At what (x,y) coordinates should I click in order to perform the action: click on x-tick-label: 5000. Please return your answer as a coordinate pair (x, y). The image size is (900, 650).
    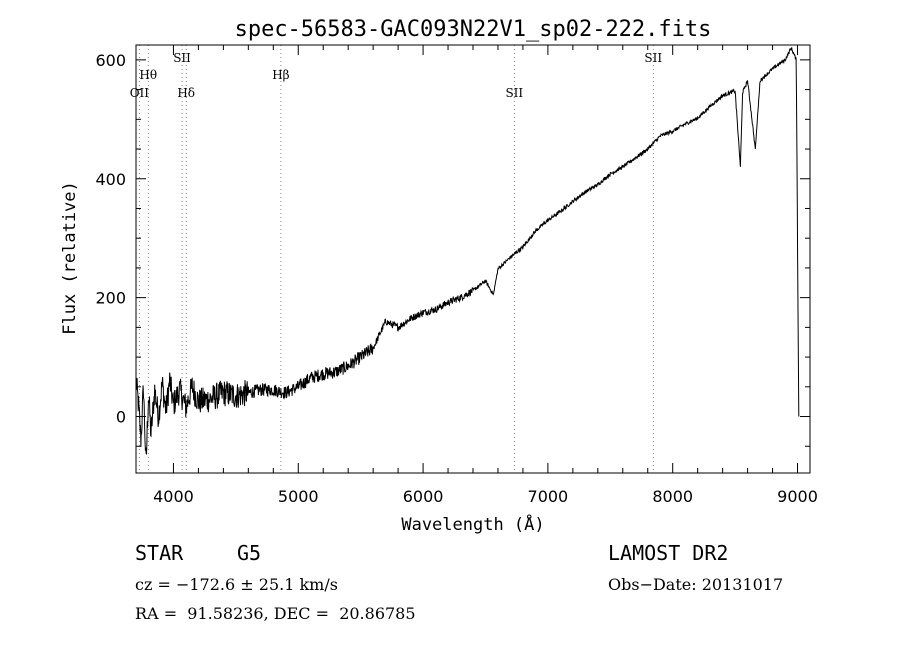
    Looking at the image, I should click on (298, 496).